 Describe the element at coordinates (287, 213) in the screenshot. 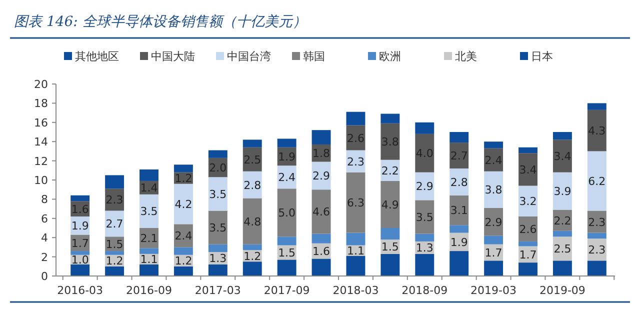

I see `data-label: 5.0` at that location.